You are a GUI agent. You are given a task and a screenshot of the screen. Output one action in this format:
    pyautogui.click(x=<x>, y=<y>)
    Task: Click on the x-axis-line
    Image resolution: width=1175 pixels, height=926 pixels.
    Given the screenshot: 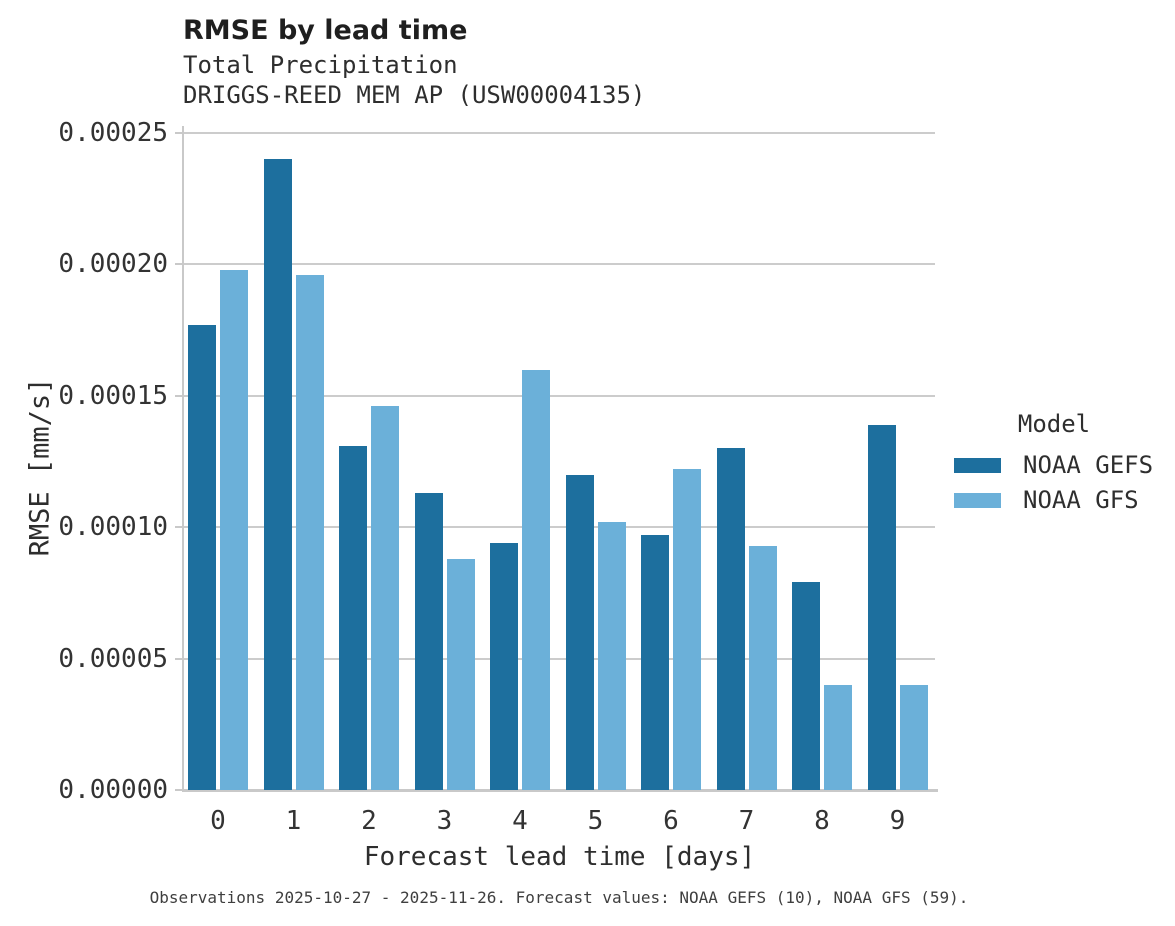 What is the action you would take?
    pyautogui.click(x=560, y=790)
    